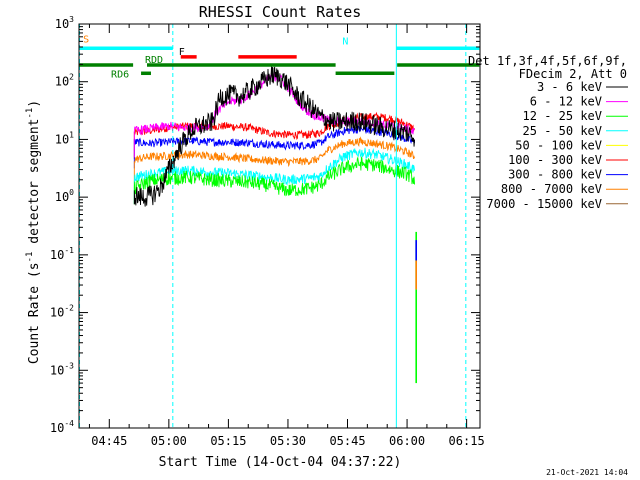 This screenshot has height=480, width=640. I want to click on flag-label-rd6: RD6, so click(120, 74).